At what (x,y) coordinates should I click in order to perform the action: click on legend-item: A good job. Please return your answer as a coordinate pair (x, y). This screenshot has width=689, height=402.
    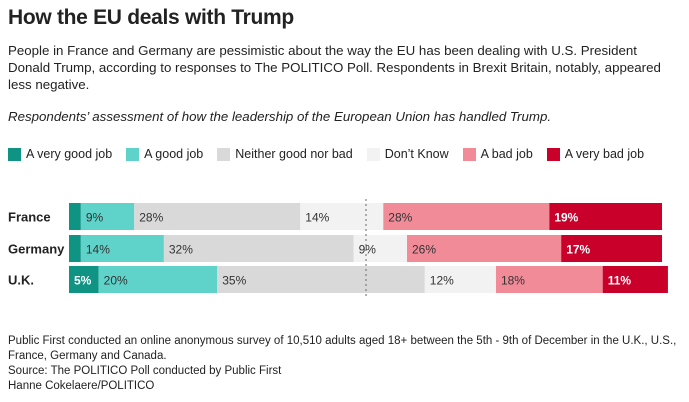
    Looking at the image, I should click on (164, 154).